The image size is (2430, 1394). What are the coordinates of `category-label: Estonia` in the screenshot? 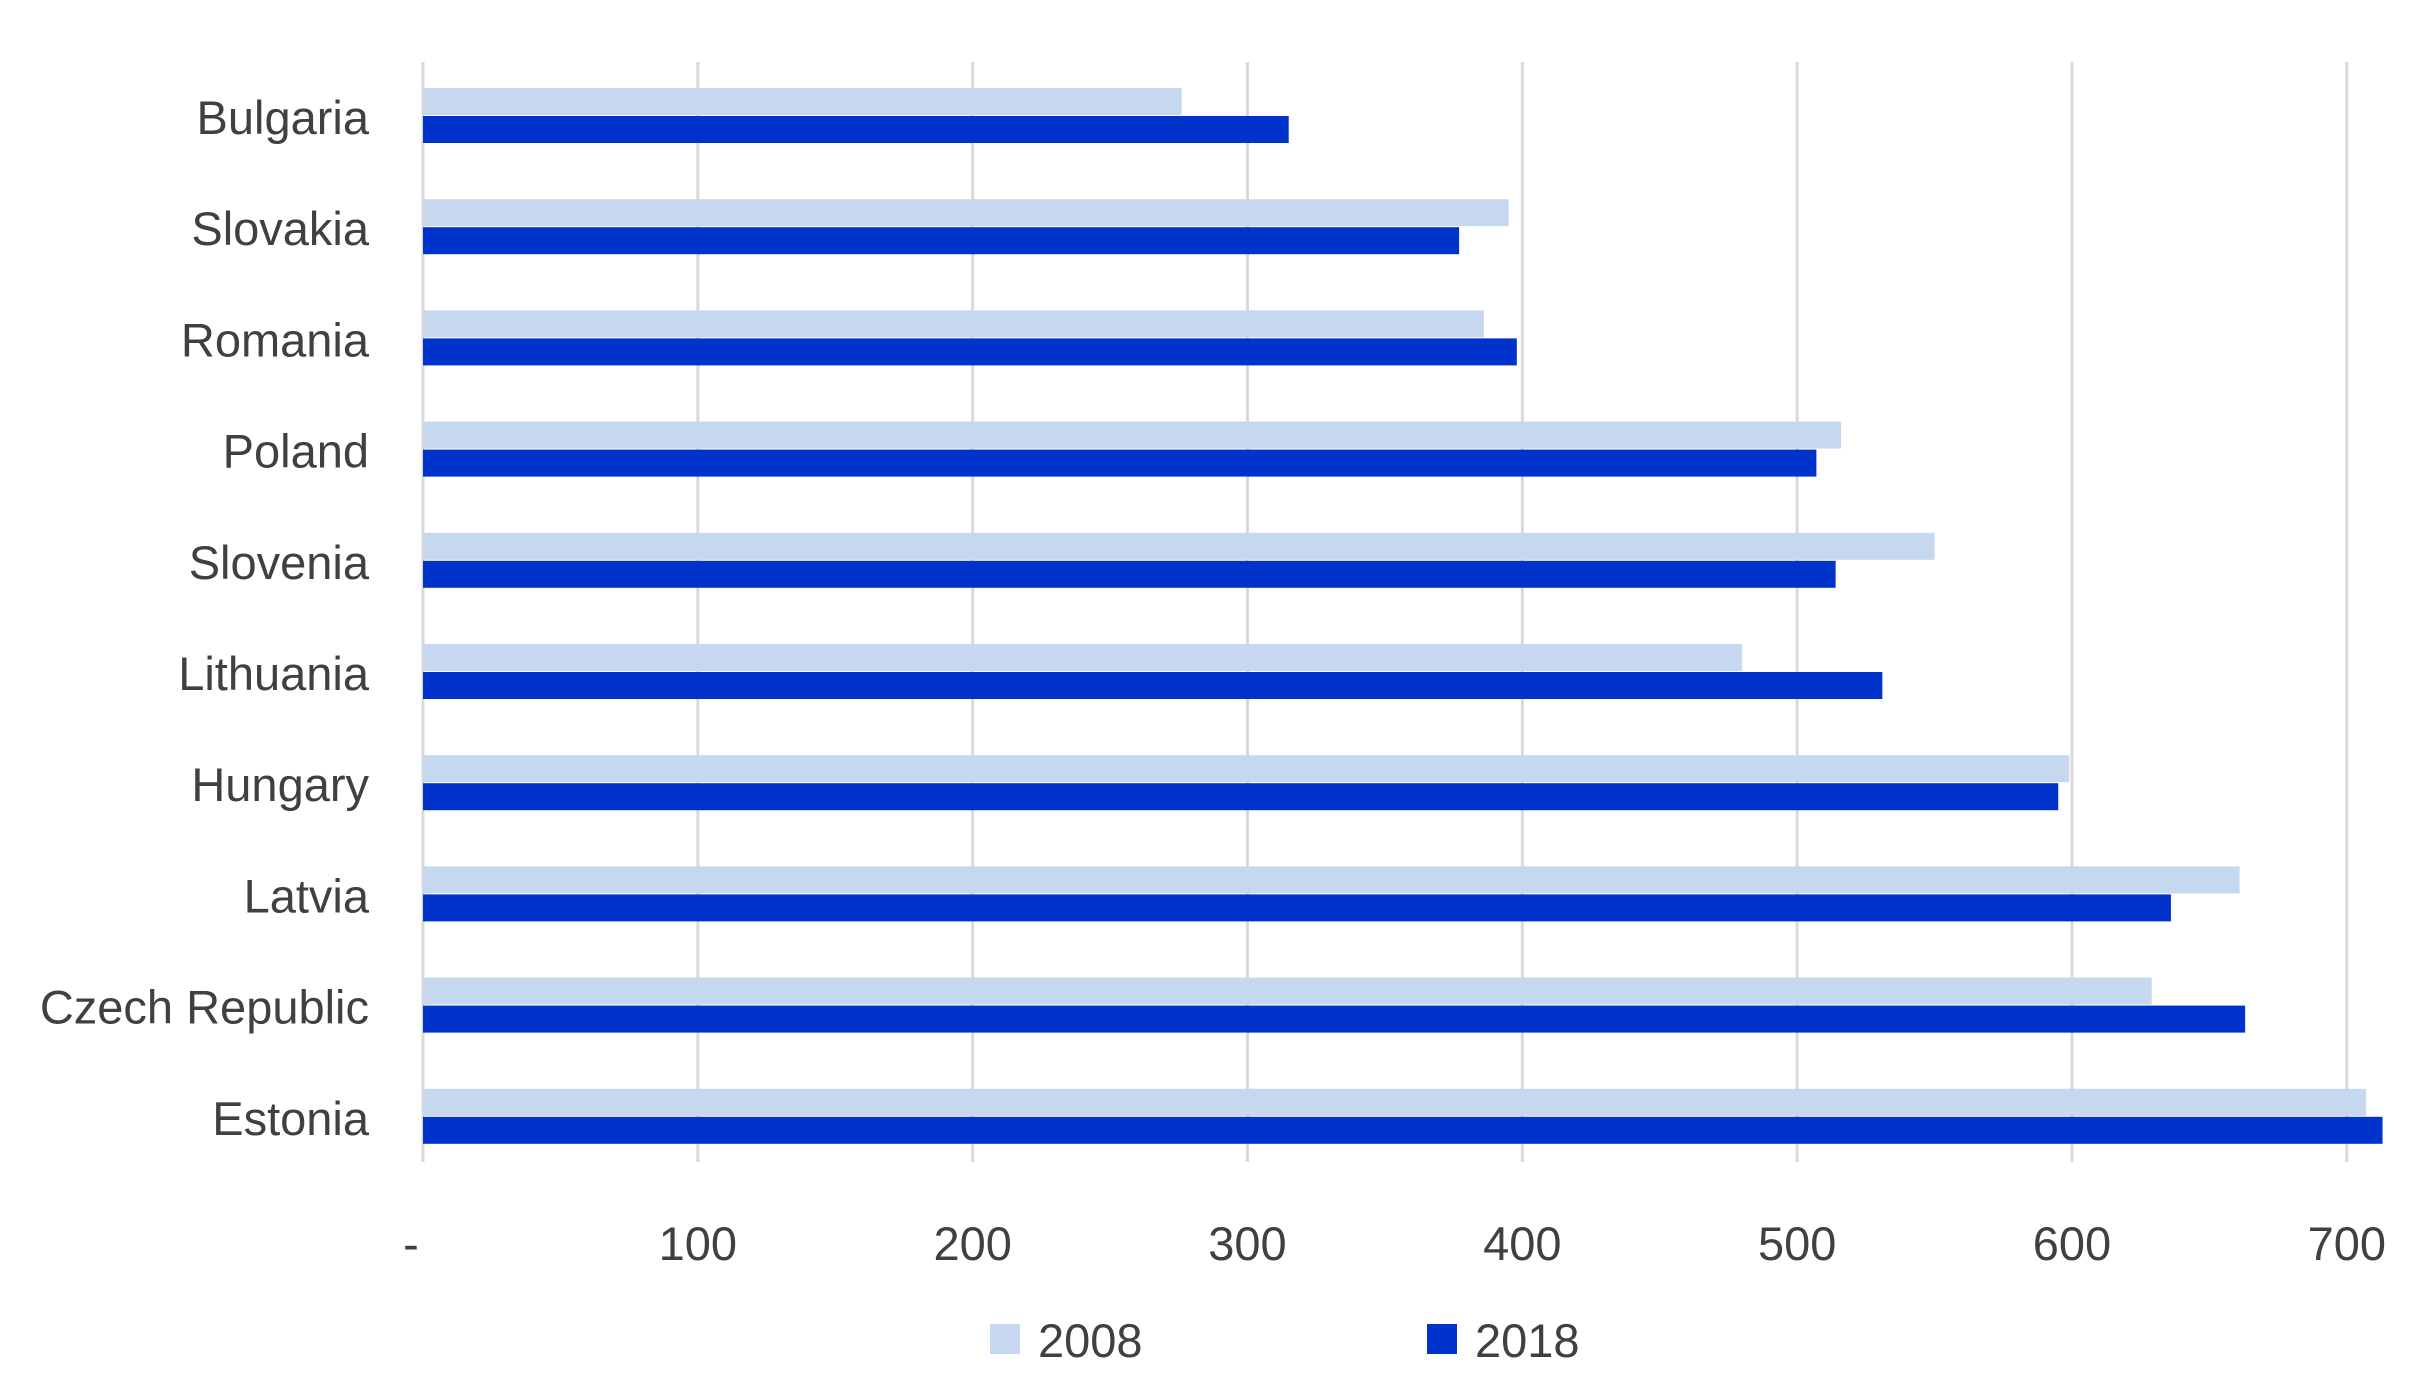 It's located at (291, 1118).